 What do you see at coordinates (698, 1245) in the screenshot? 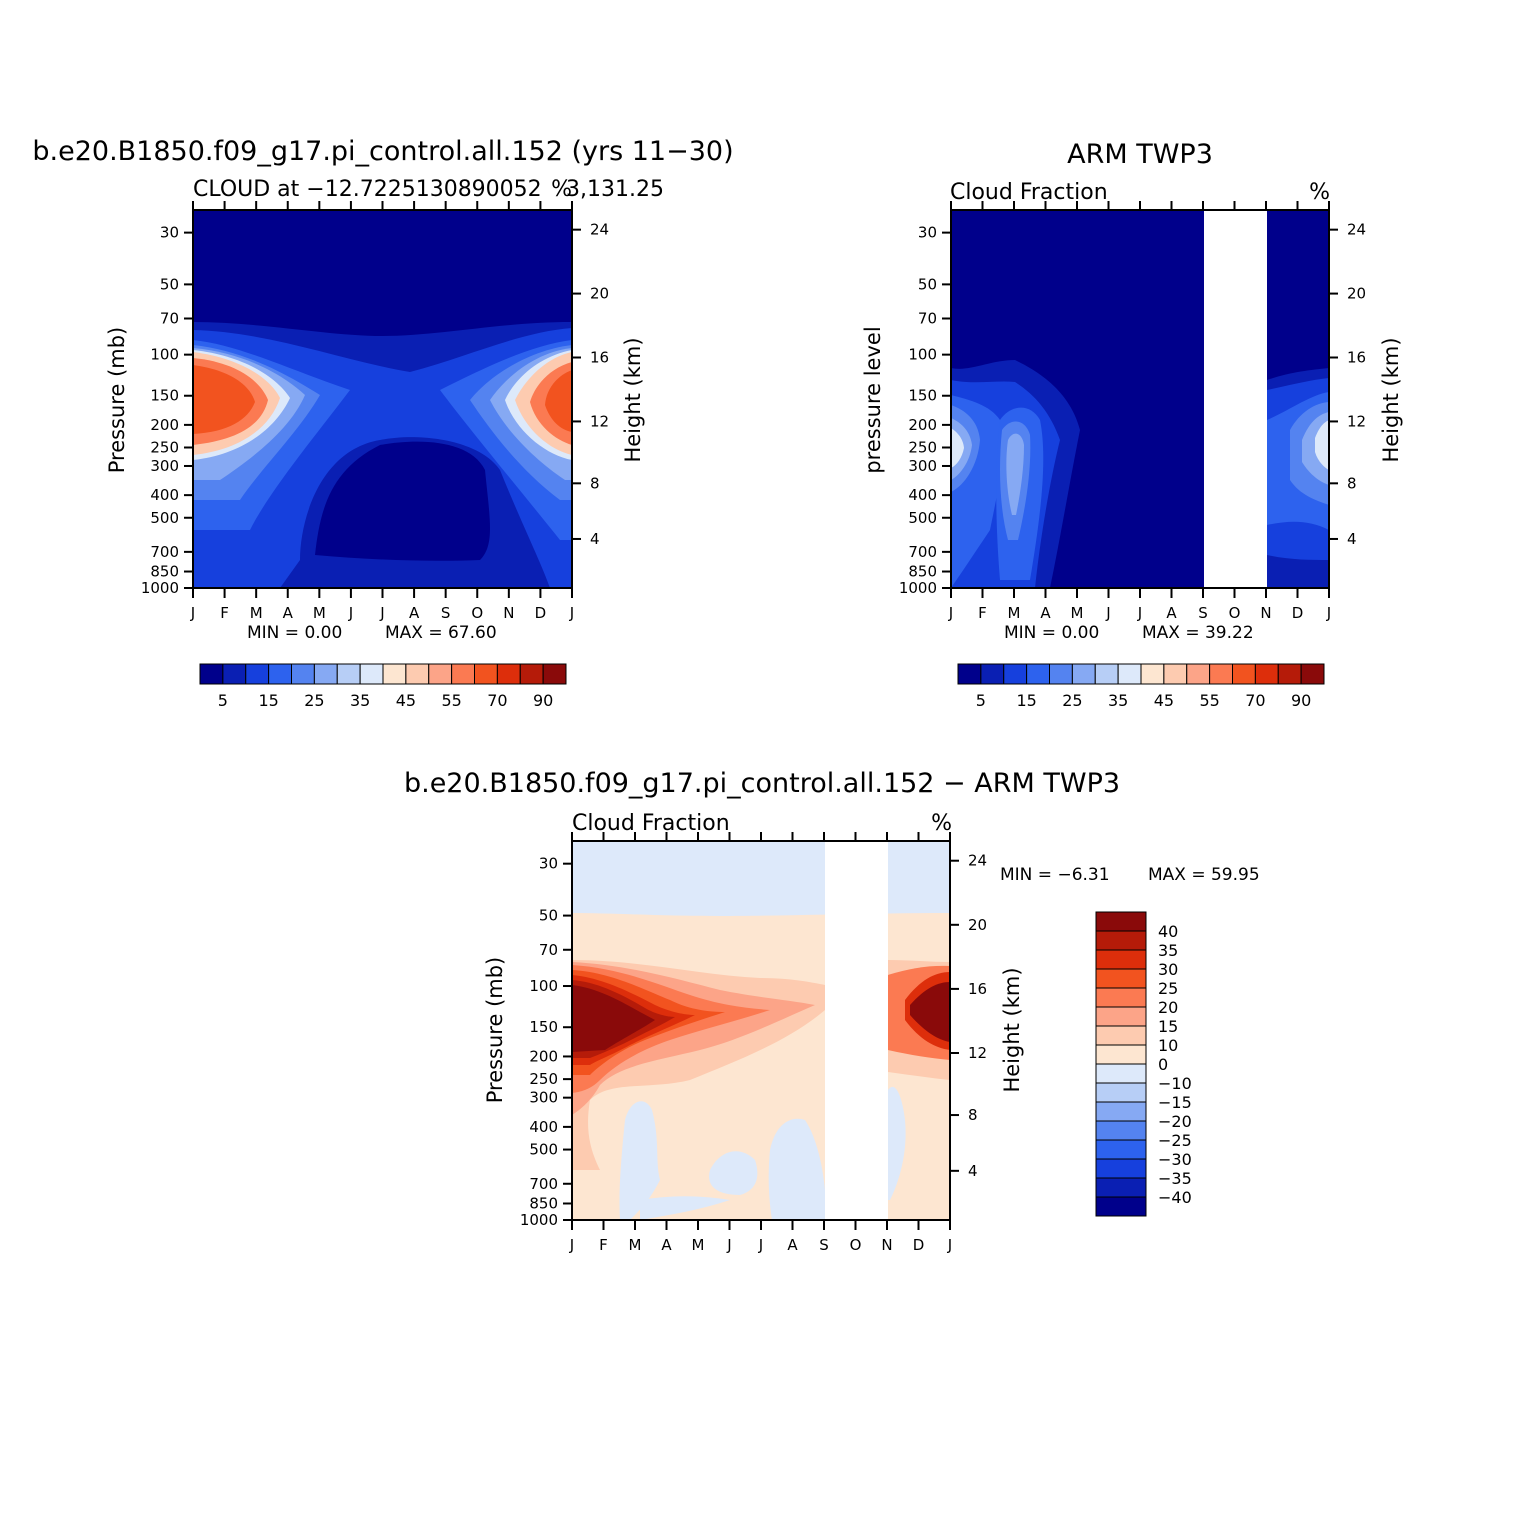
I see `panel-diff-month-tick-label: M` at bounding box center [698, 1245].